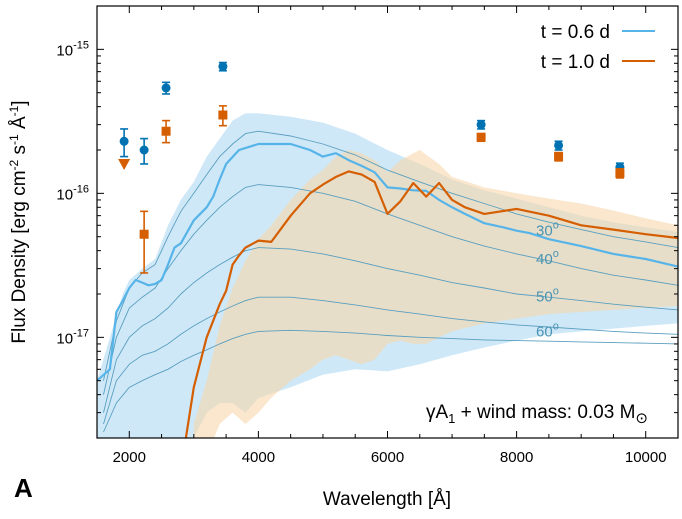 This screenshot has height=519, width=682. What do you see at coordinates (23, 488) in the screenshot?
I see `panel-label: A` at bounding box center [23, 488].